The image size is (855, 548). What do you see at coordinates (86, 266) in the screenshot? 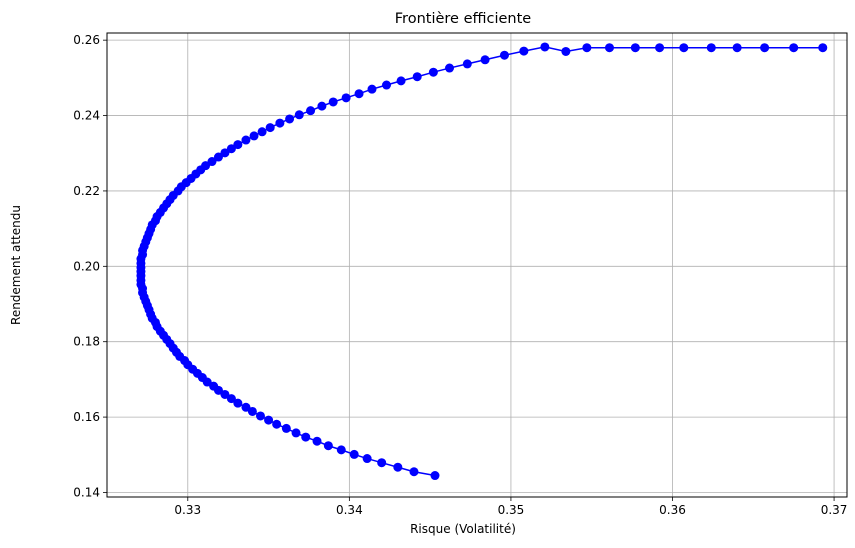
I see `y-tick-label: 0.20` at bounding box center [86, 266].